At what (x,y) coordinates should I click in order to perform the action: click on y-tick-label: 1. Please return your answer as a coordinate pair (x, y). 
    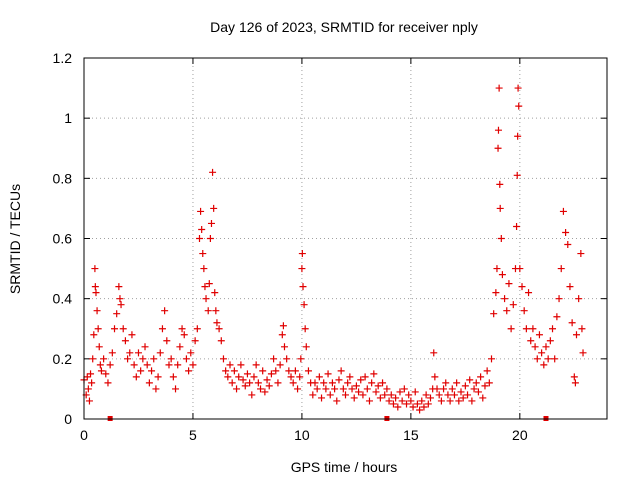
    Looking at the image, I should click on (68, 118).